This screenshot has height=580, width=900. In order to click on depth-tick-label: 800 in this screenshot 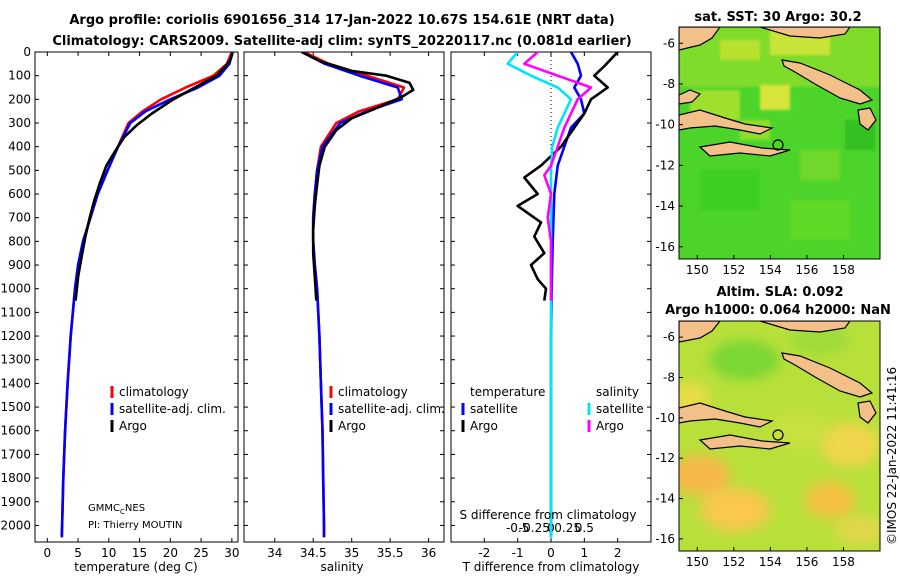, I will do `click(19, 241)`.